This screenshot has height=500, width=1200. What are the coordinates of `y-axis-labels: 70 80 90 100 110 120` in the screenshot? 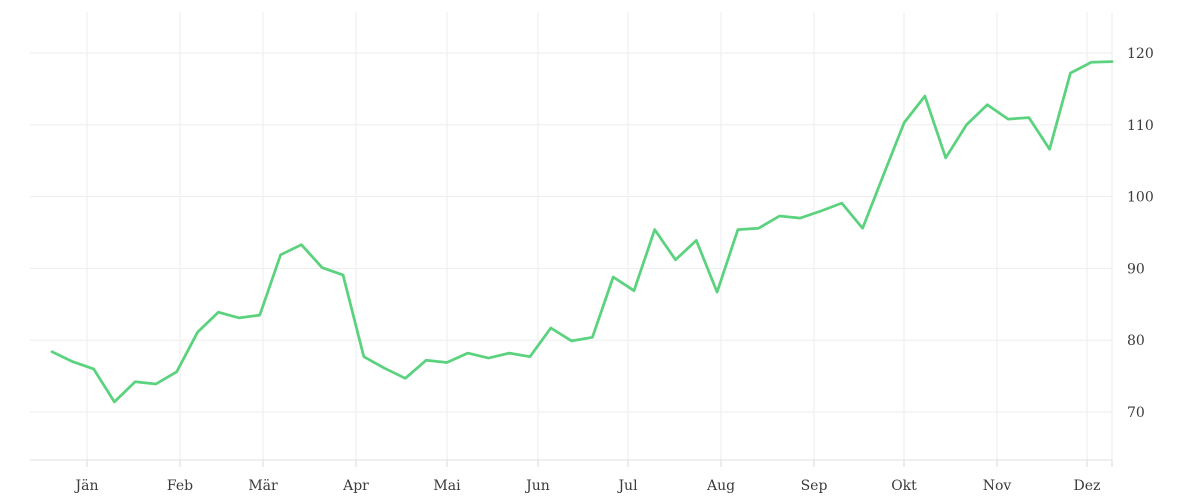 It's located at (1140, 233).